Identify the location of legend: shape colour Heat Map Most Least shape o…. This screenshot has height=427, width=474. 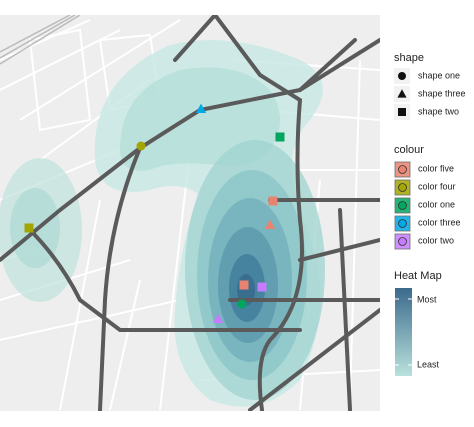
(430, 214).